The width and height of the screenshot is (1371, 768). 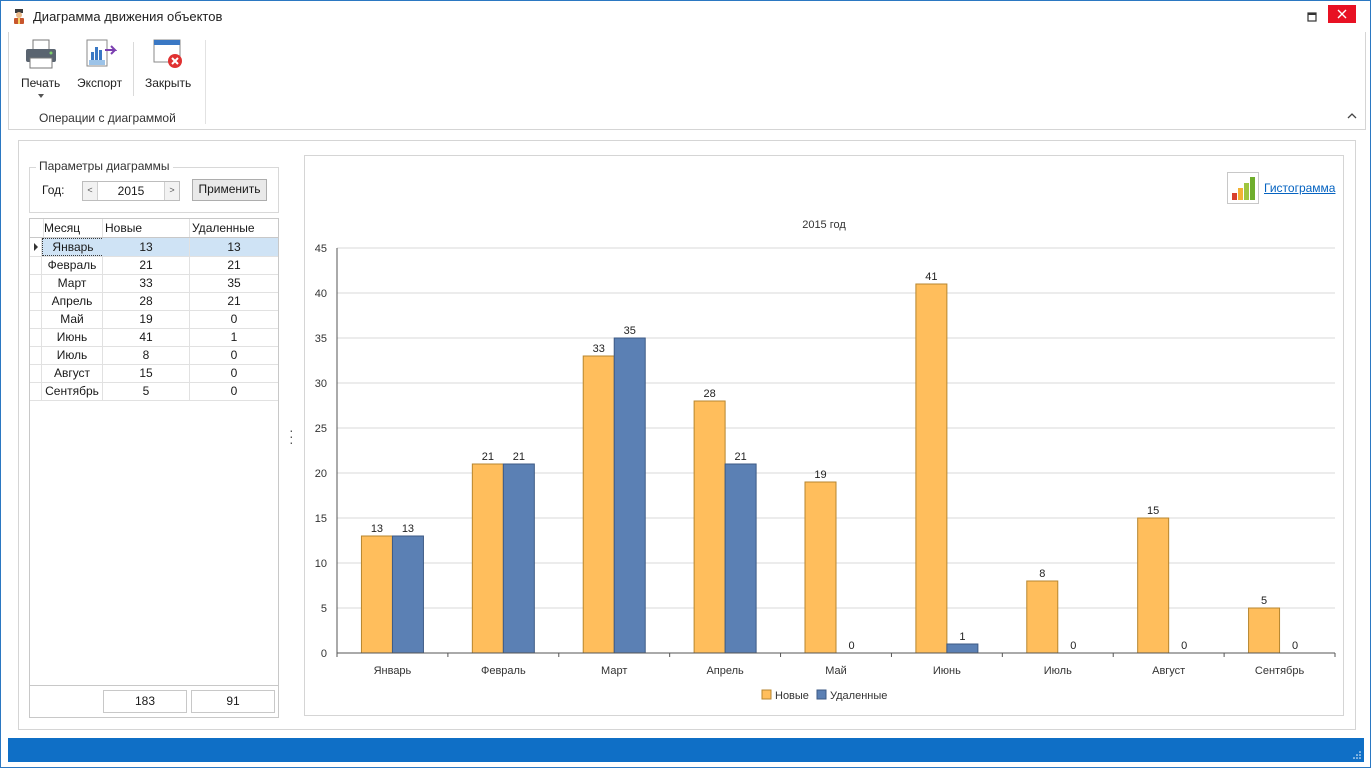 What do you see at coordinates (168, 53) in the screenshot?
I see `close-window-icon` at bounding box center [168, 53].